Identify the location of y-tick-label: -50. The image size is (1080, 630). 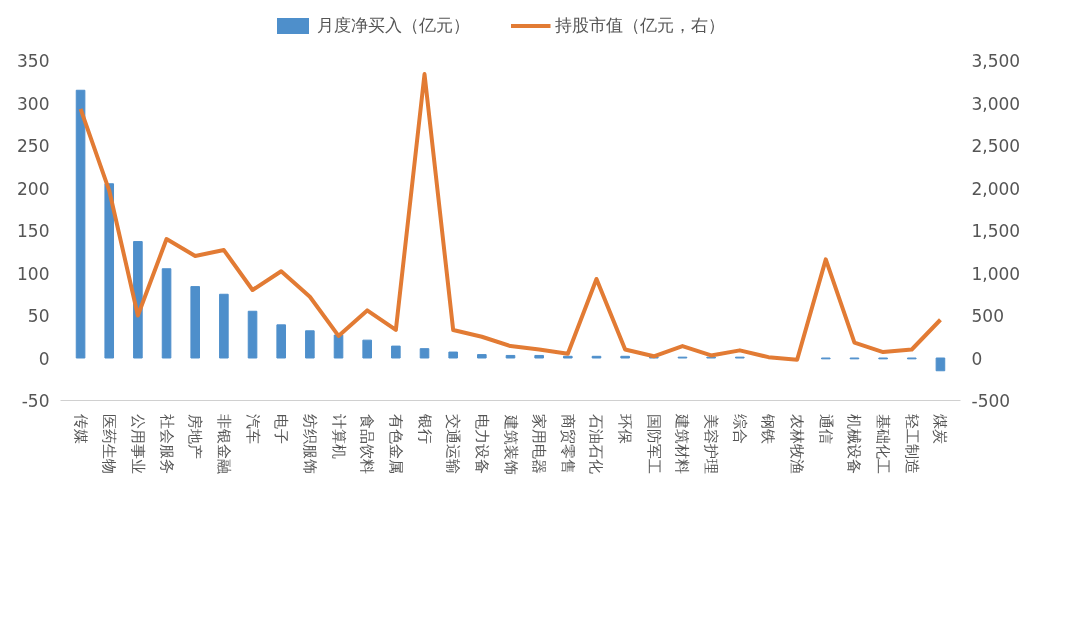
(35, 401).